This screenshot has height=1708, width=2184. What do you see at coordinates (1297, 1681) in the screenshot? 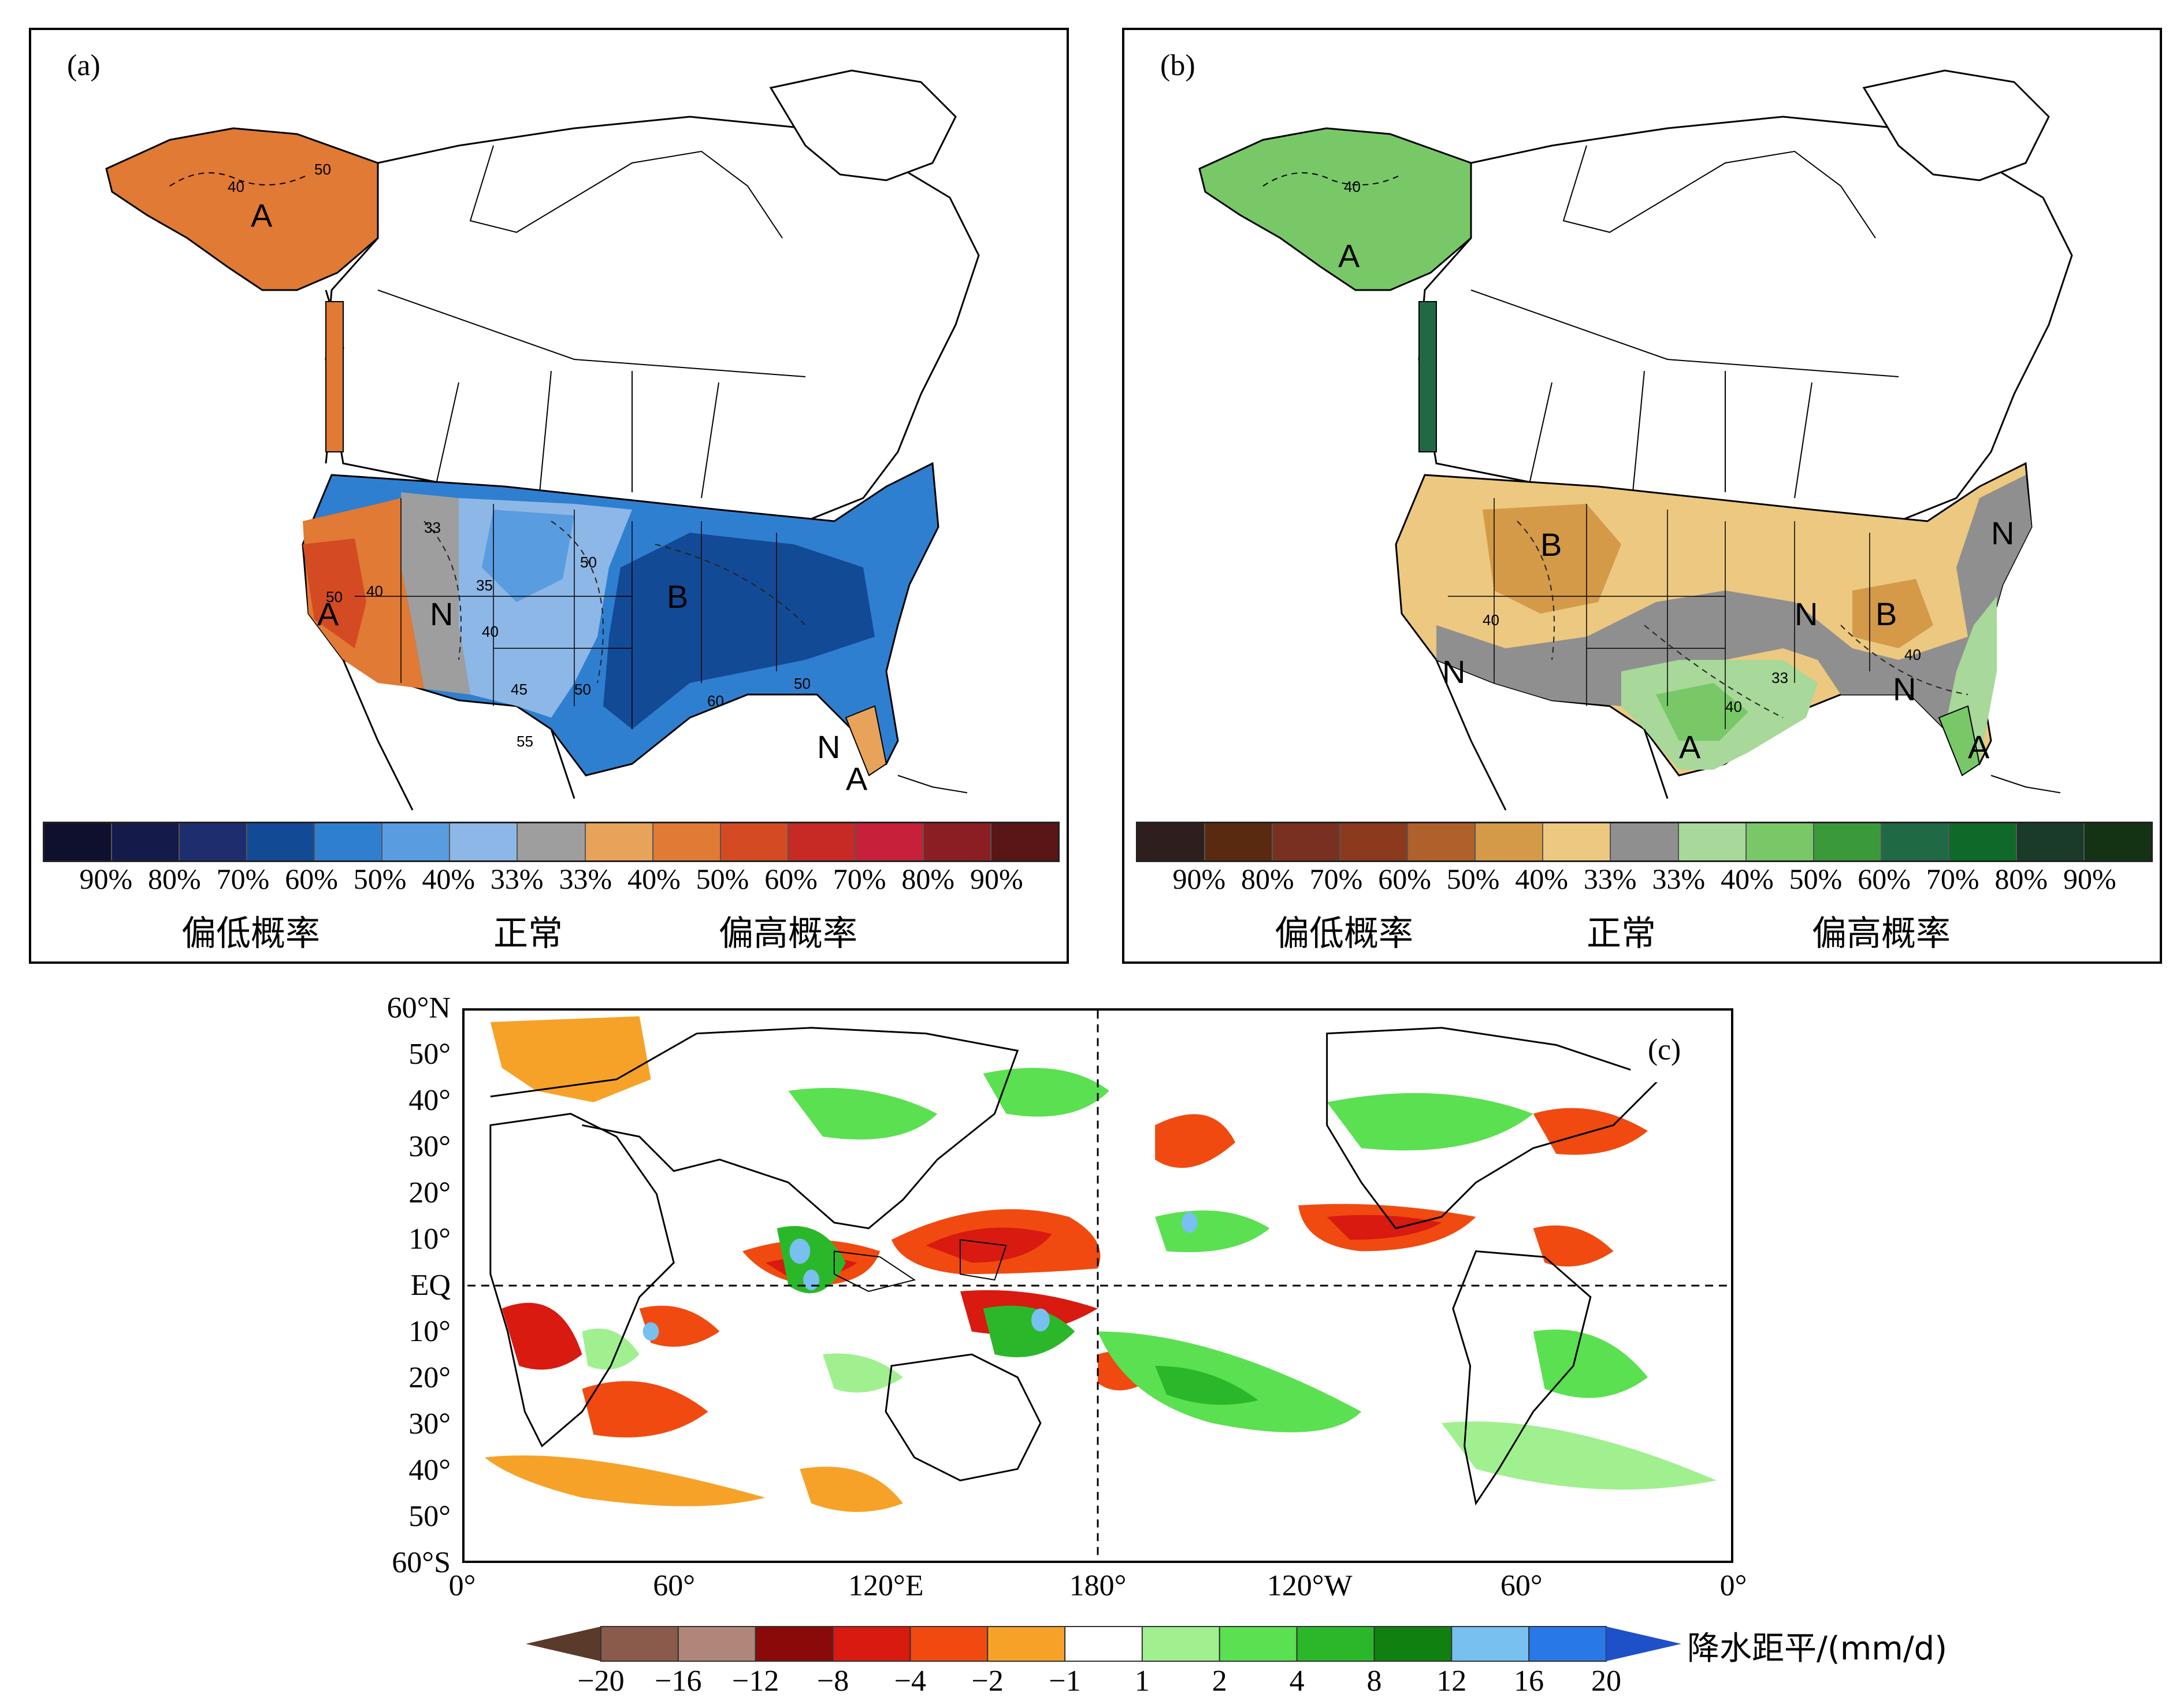
I see `colorbar-tick-label: 4` at bounding box center [1297, 1681].